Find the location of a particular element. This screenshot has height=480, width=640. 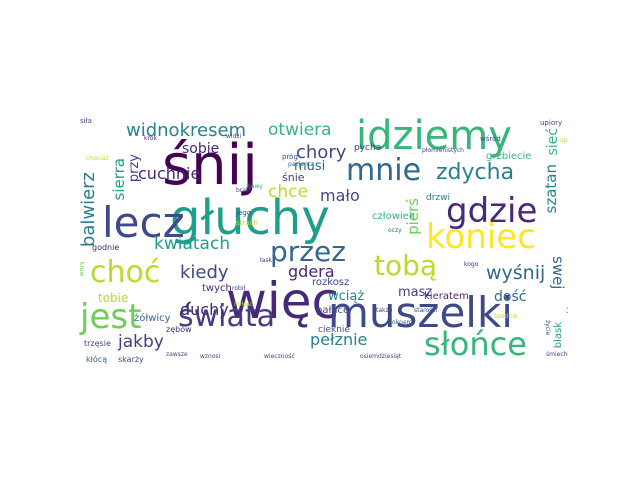

word: jest is located at coordinates (111, 317).